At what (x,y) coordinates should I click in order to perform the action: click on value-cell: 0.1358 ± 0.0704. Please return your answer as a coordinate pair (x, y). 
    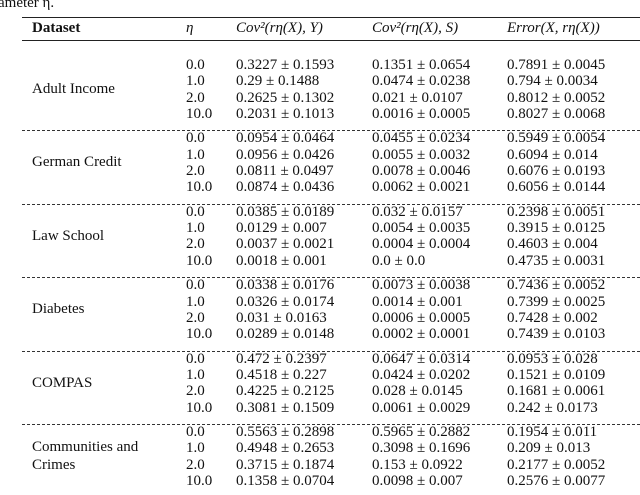
    Looking at the image, I should click on (285, 480).